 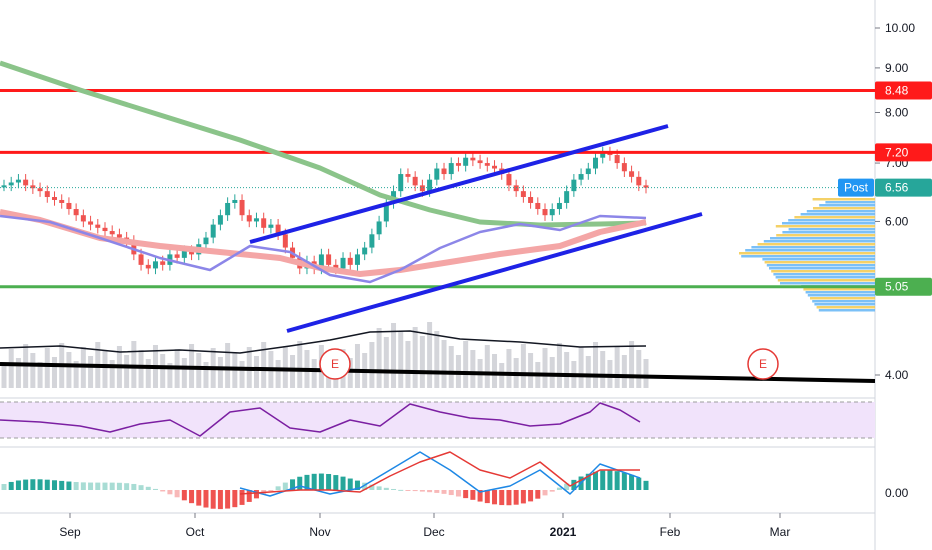 I want to click on price-badge-label: 8.48, so click(x=897, y=90).